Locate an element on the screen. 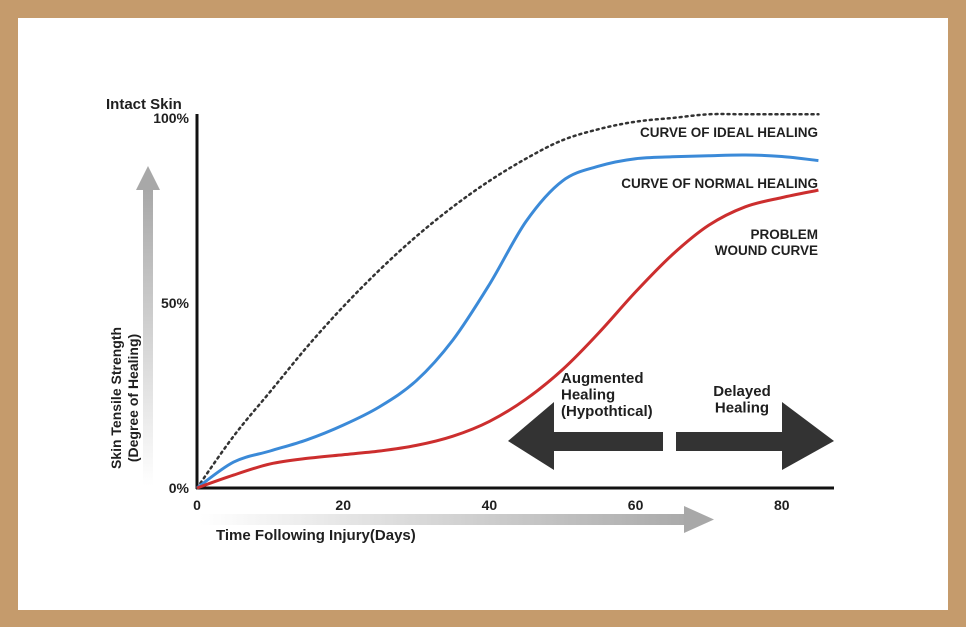  annotation-label-2: Delayed is located at coordinates (742, 391).